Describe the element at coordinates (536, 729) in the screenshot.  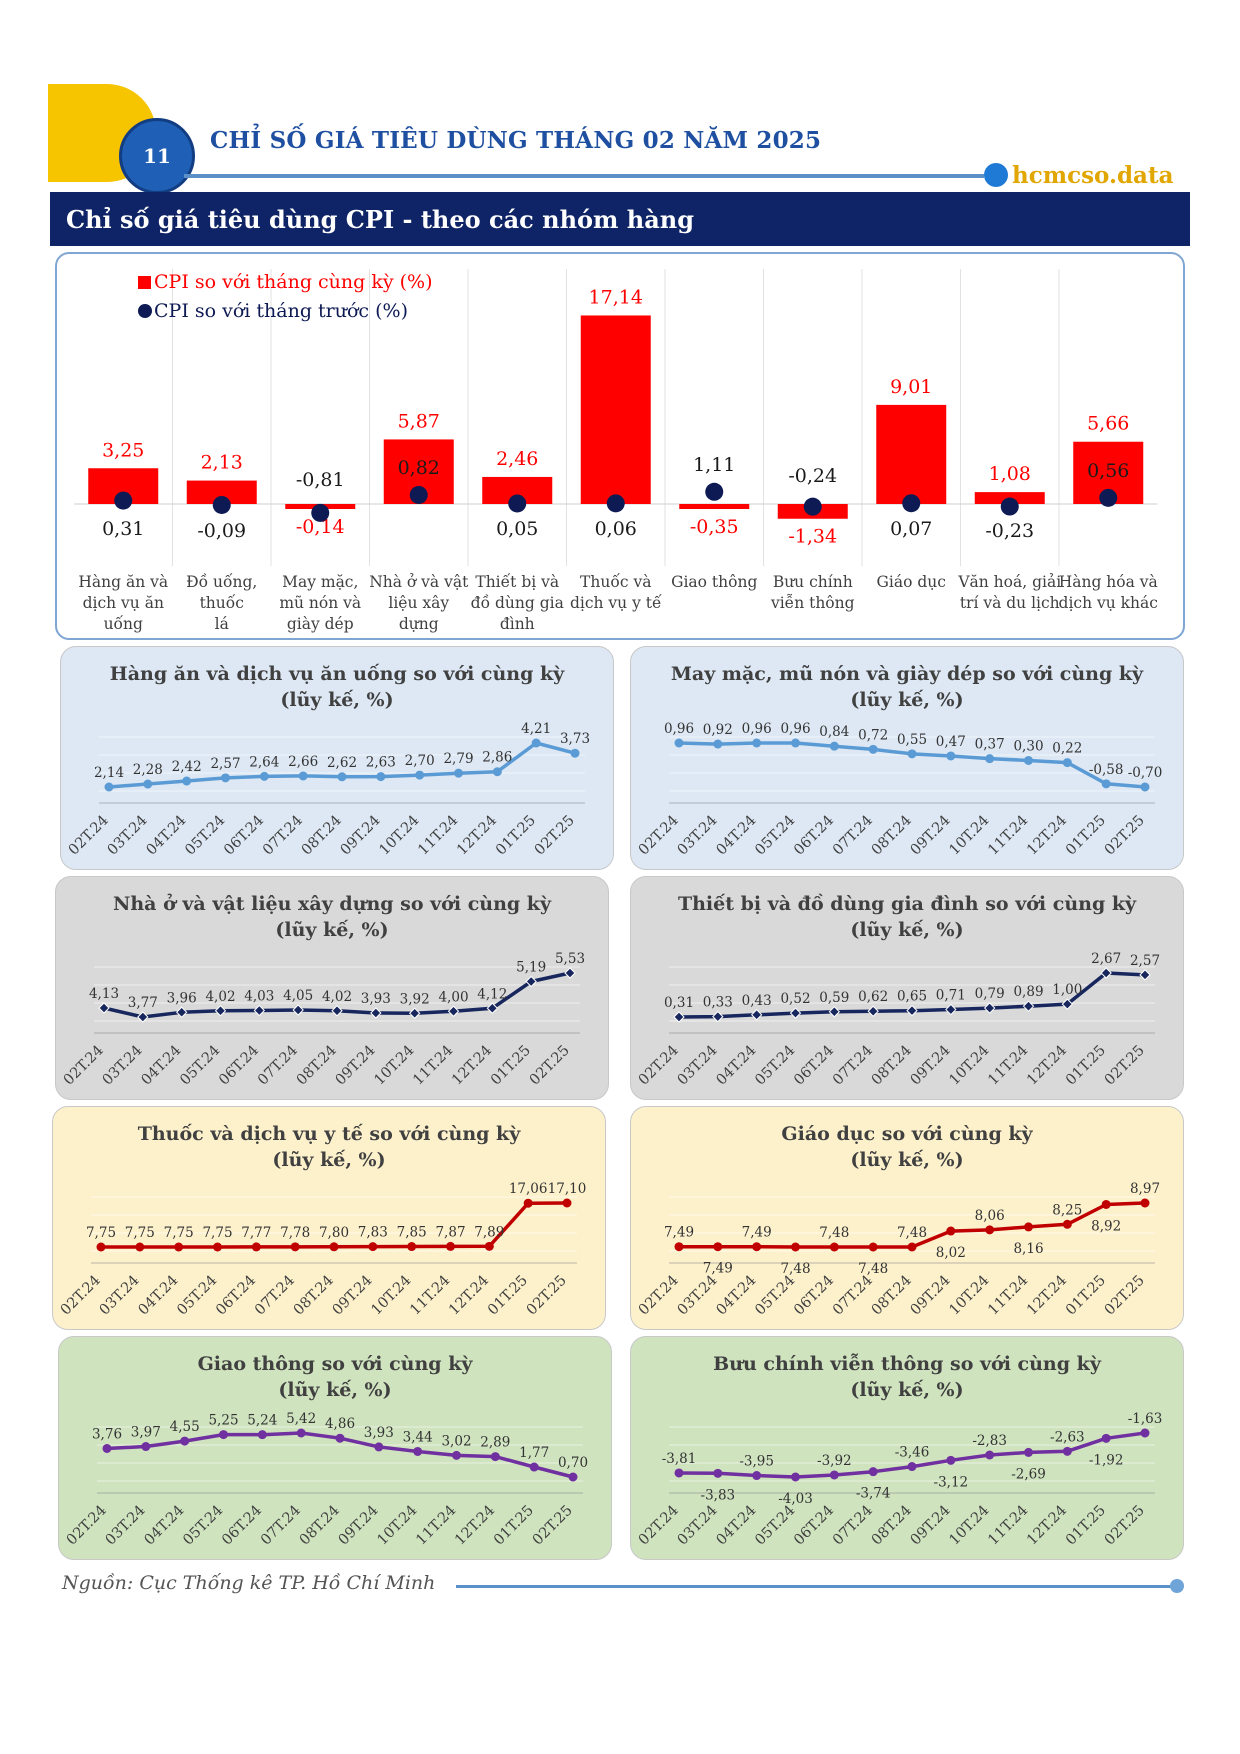
I see `data-label: 4,21` at that location.